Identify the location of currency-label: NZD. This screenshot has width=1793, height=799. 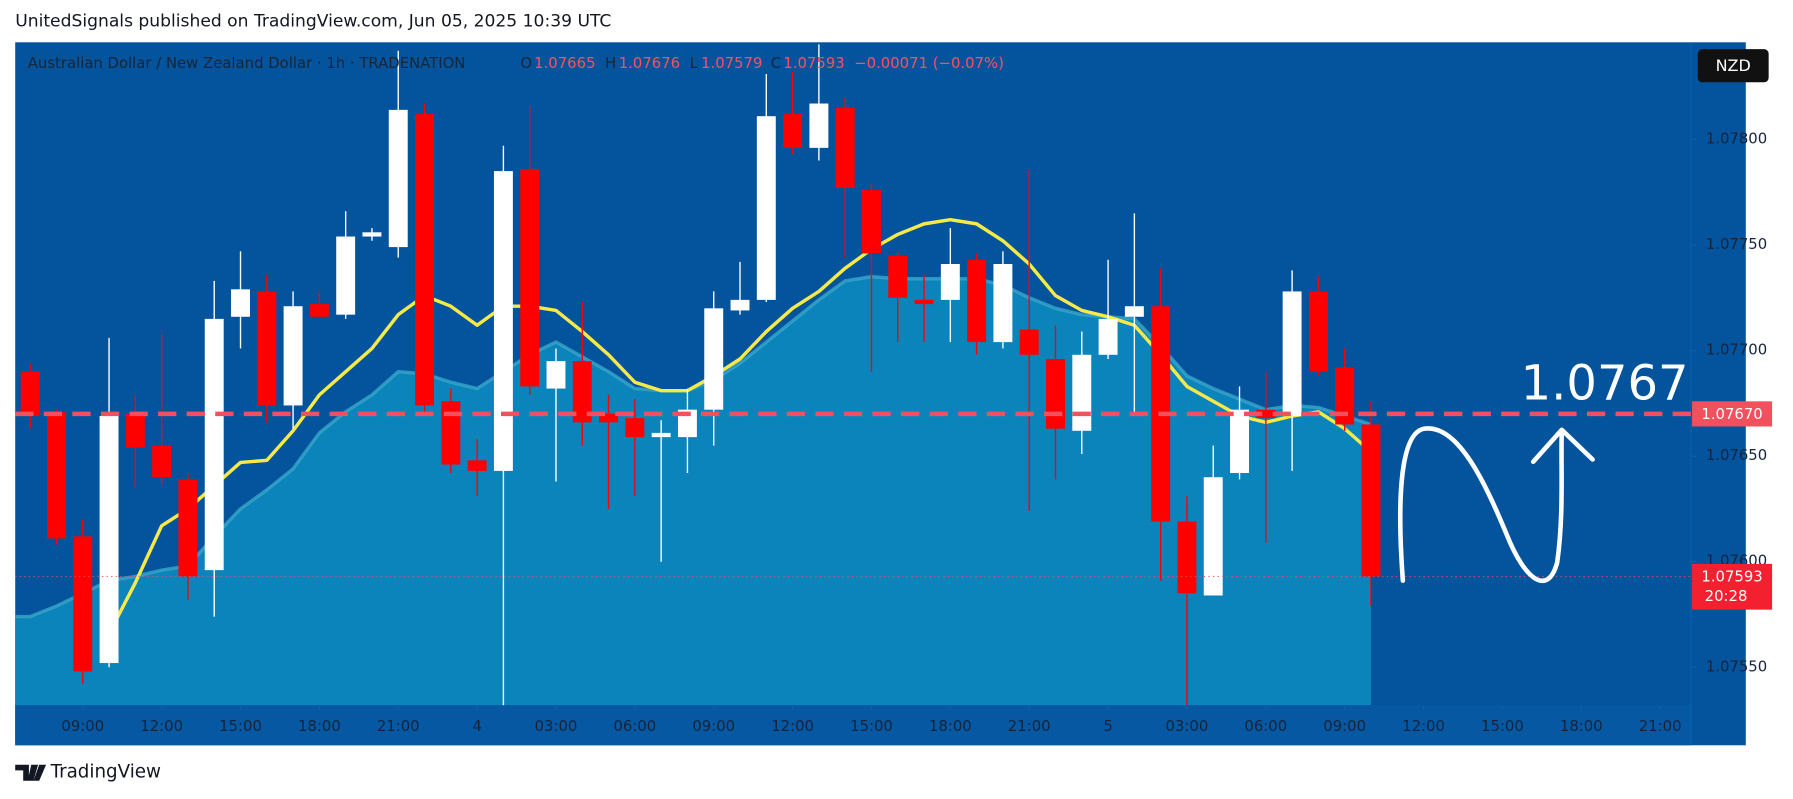
(1733, 65).